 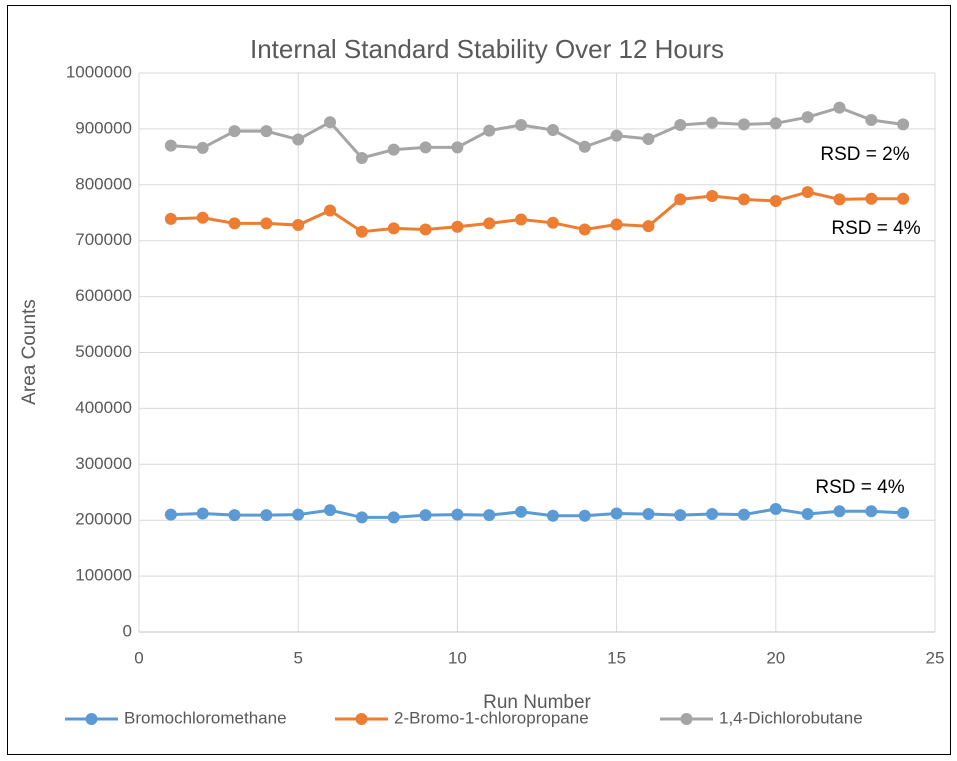 What do you see at coordinates (205, 717) in the screenshot?
I see `legend-label: Bromochloromethane` at bounding box center [205, 717].